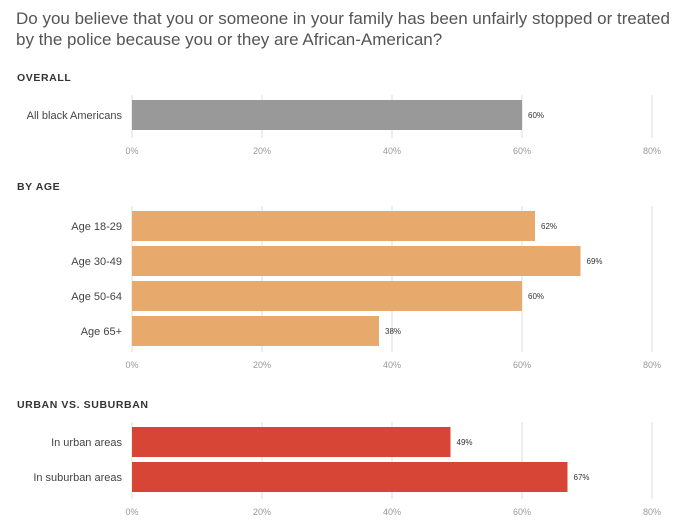 The width and height of the screenshot is (677, 532). I want to click on category-label: Age 50-64, so click(96, 297).